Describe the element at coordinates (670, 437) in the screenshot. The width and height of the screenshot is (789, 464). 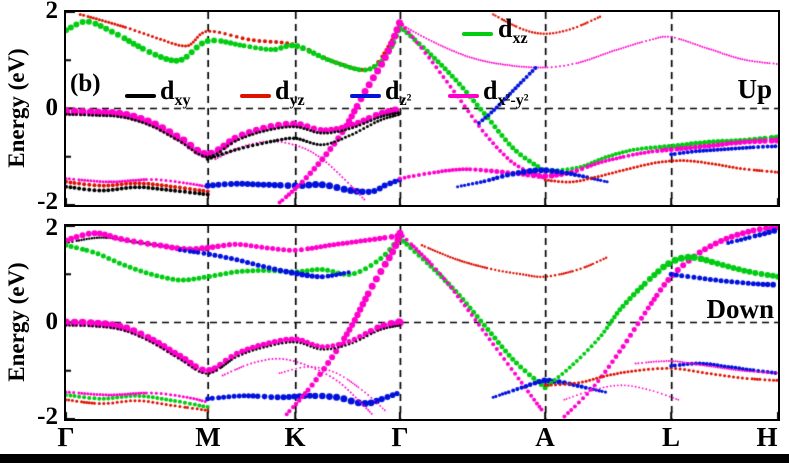
I see `xtick-l: L` at that location.